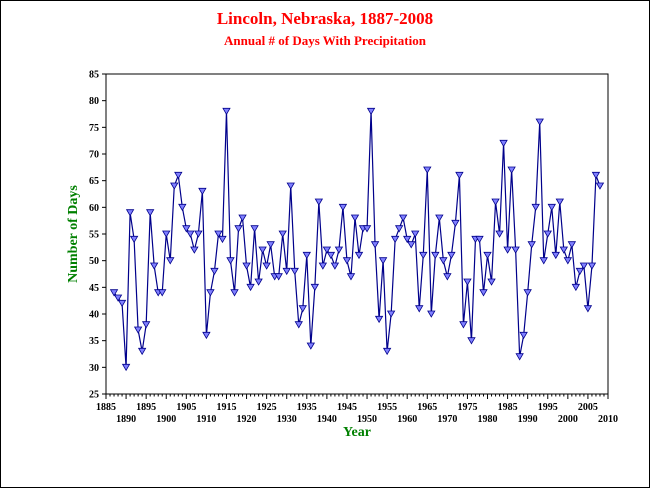  I want to click on chart-subtitle: Annual # of Days With Precipitation, so click(325, 40).